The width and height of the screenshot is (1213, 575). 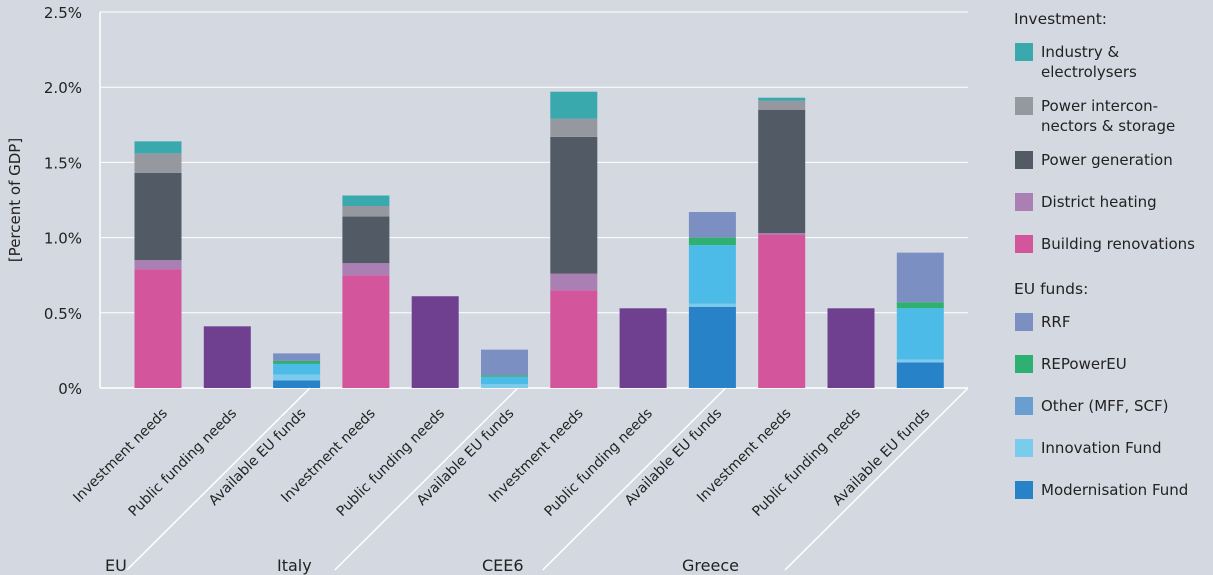 What do you see at coordinates (63, 13) in the screenshot?
I see `y-tick-label: 2.5%` at bounding box center [63, 13].